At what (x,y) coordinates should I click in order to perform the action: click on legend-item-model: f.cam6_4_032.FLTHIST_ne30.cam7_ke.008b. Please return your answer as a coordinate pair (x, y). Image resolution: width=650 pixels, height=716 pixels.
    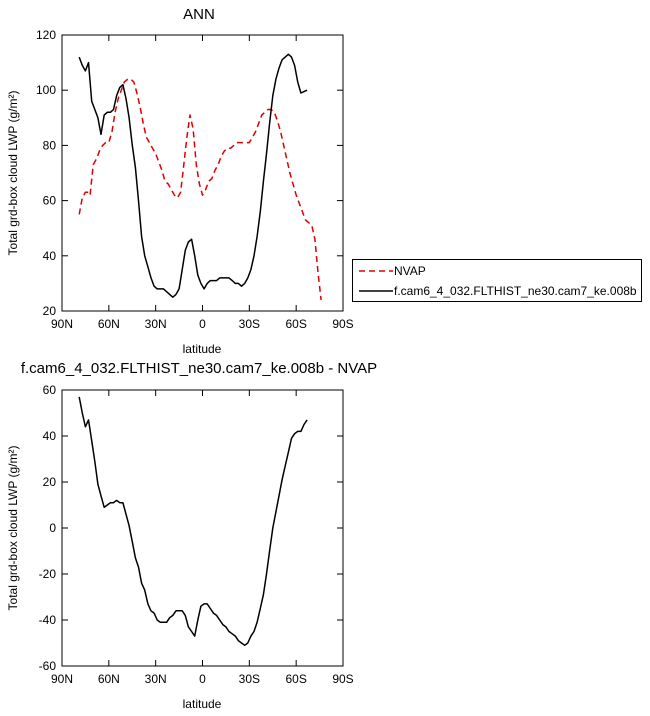
    Looking at the image, I should click on (498, 291).